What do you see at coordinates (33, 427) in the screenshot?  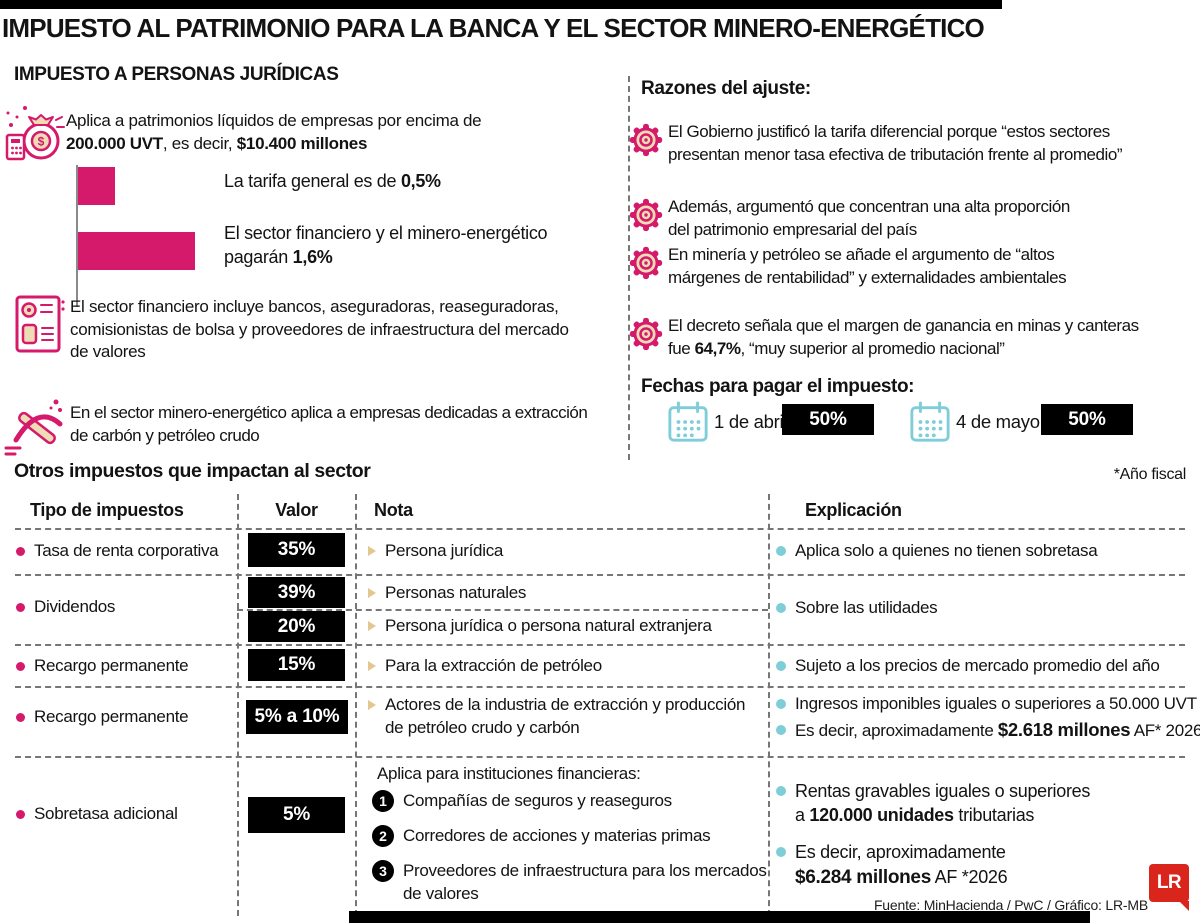 I see `pickaxe-icon` at bounding box center [33, 427].